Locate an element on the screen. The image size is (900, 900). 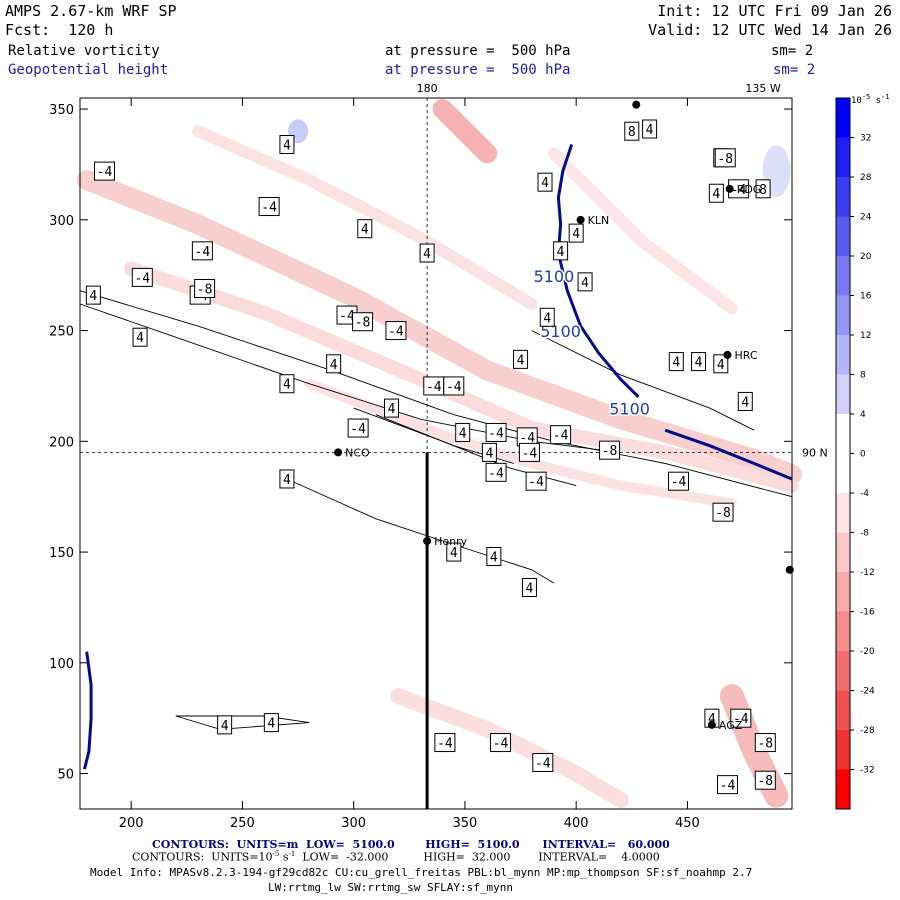
field1-level: at pressure = 500 hPa is located at coordinates (478, 51).